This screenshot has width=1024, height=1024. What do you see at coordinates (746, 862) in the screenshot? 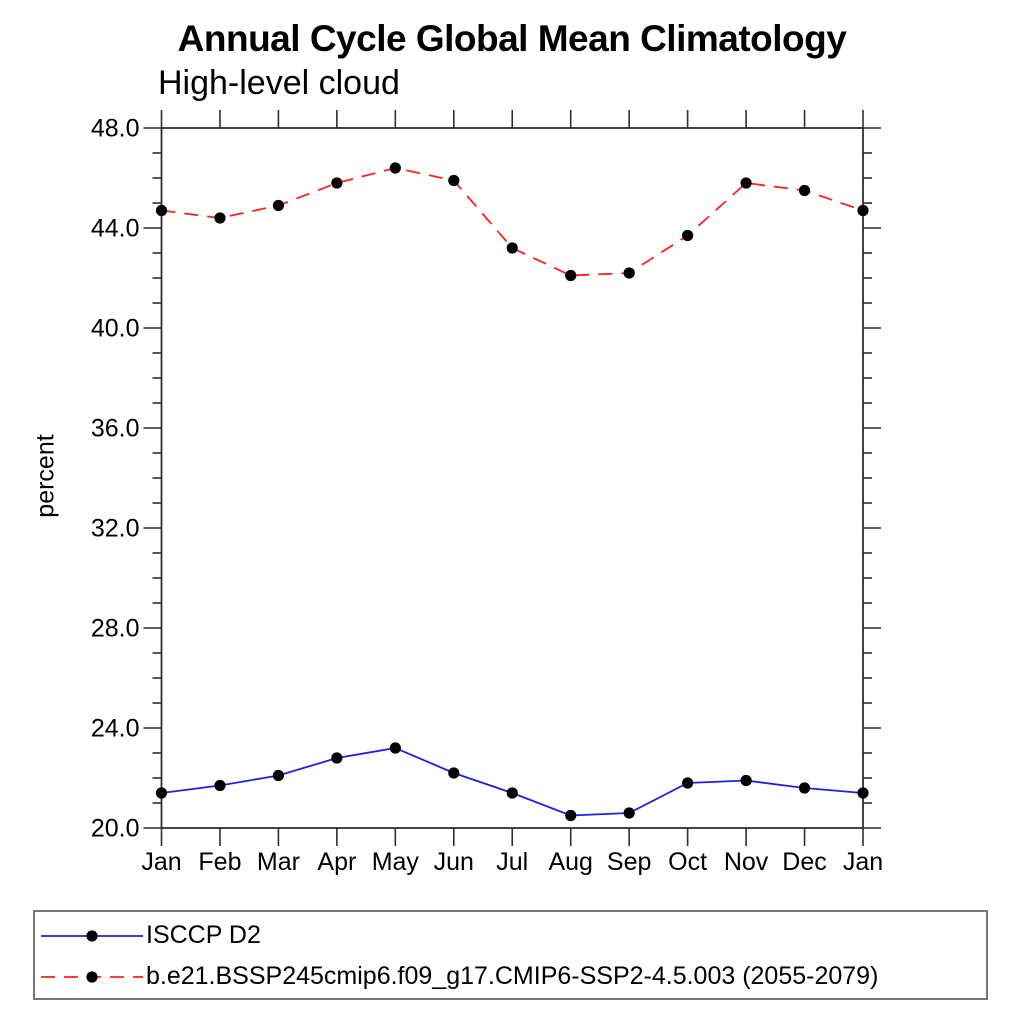
I see `x-tick-label: Nov` at bounding box center [746, 862].